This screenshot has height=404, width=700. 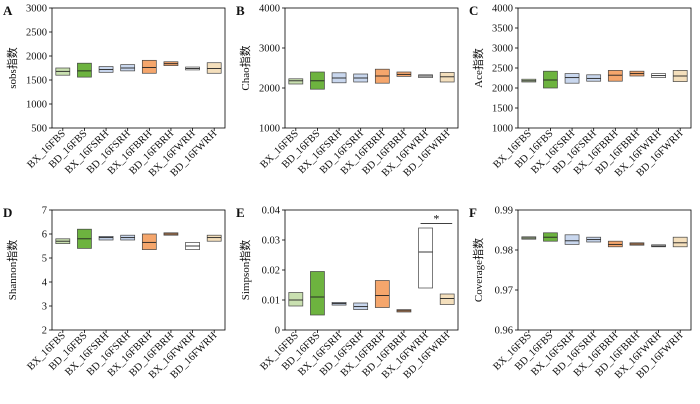 I want to click on y-tick-label: 6, so click(x=44, y=235).